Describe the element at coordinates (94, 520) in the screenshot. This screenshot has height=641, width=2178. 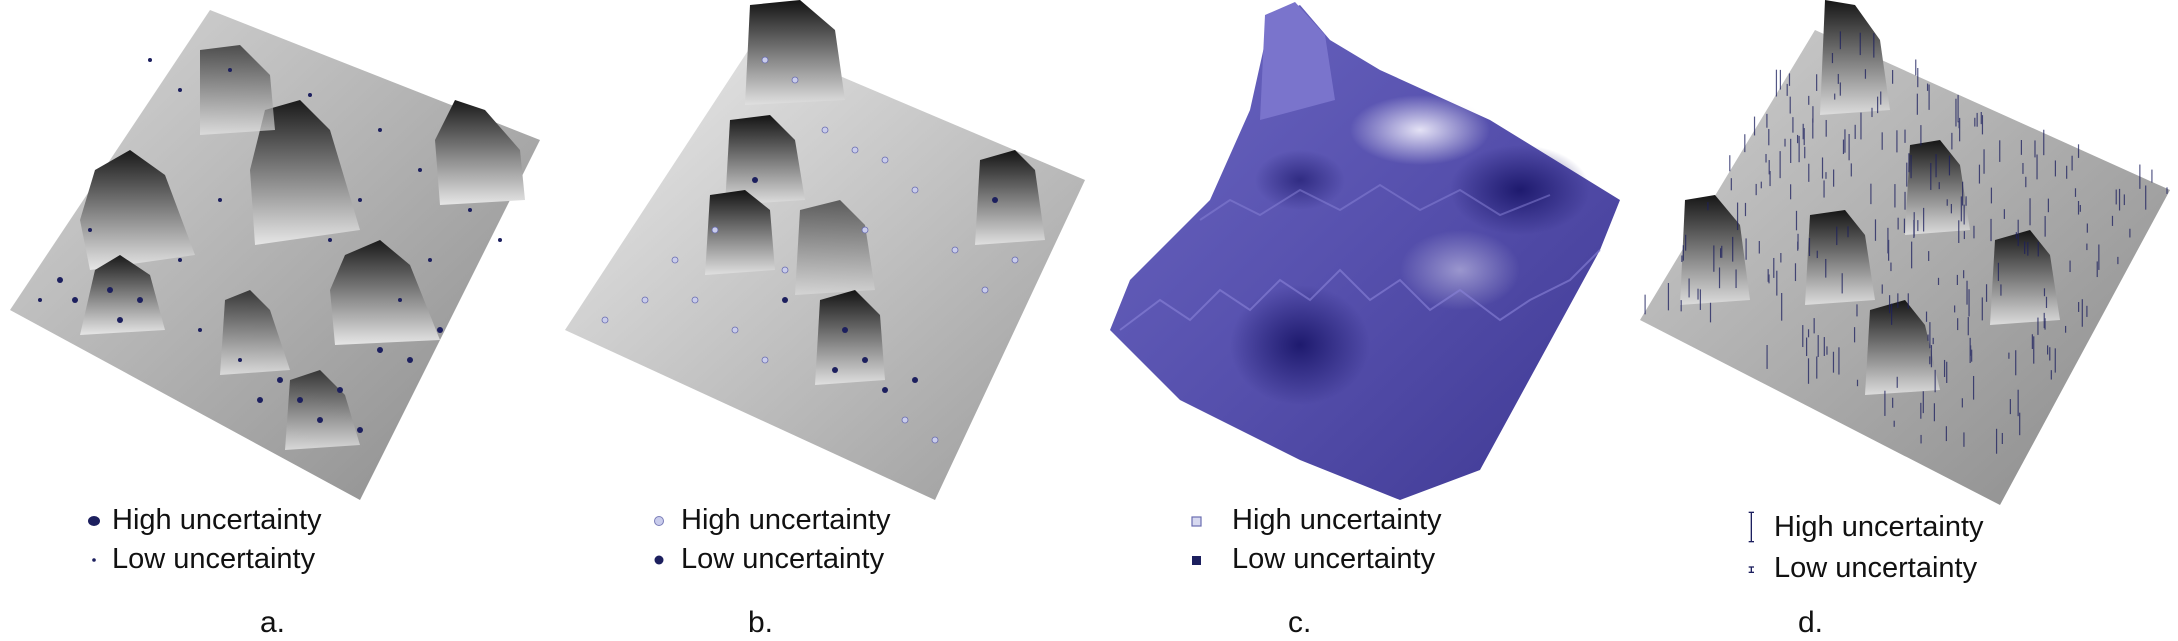
I see `large-dot-icon` at that location.